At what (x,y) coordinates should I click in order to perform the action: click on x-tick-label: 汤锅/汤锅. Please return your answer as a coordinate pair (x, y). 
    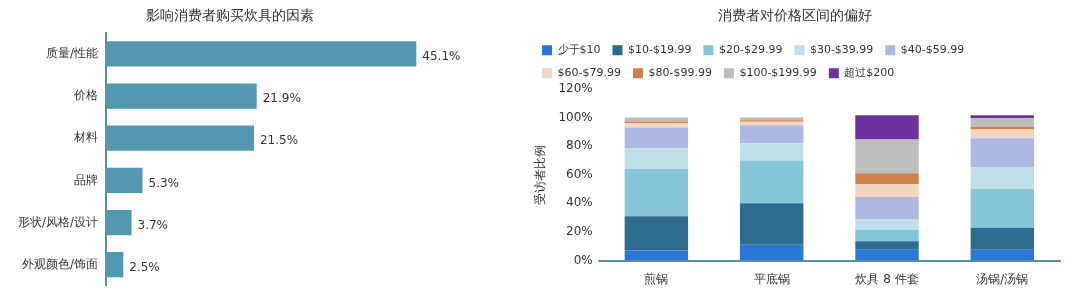
    Looking at the image, I should click on (1002, 278).